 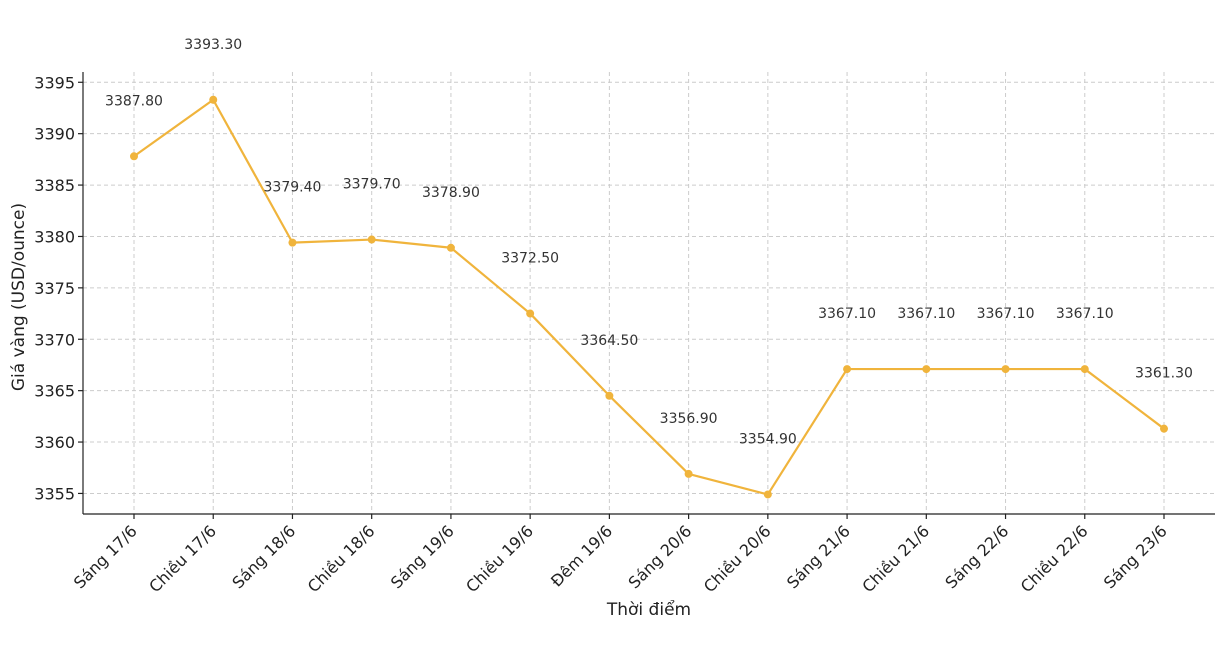 I want to click on y-tick-label: 3355, so click(x=54, y=493).